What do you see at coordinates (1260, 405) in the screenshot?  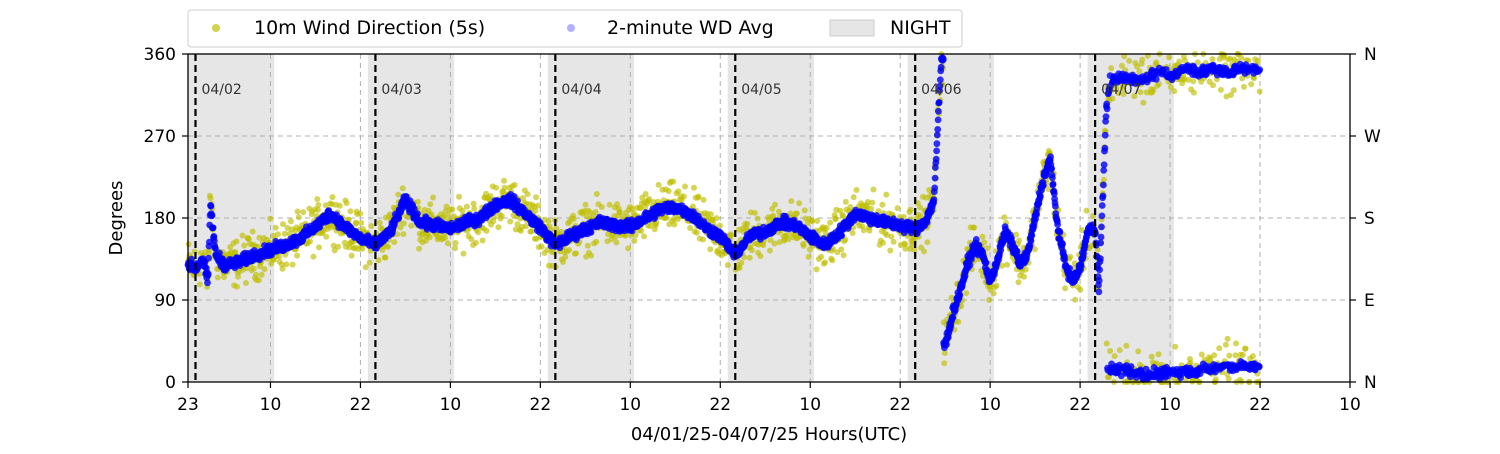 I see `x-tick-label: 22` at bounding box center [1260, 405].